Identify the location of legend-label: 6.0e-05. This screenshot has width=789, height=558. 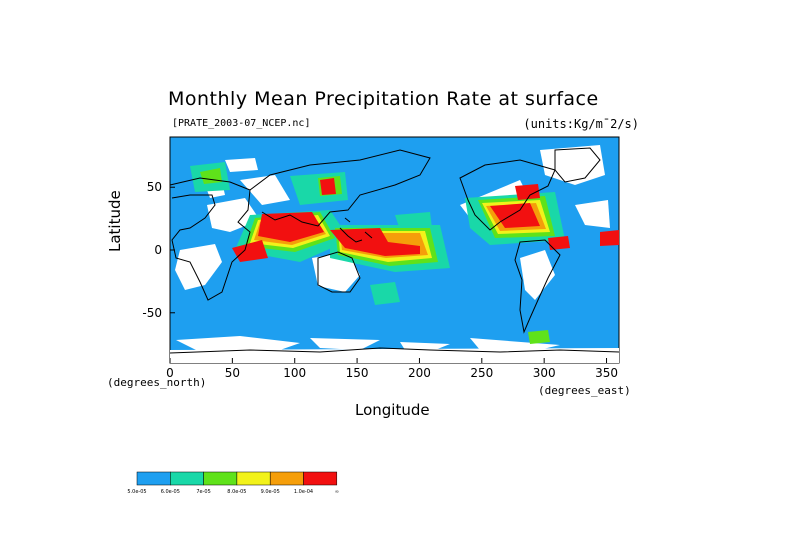
(170, 492).